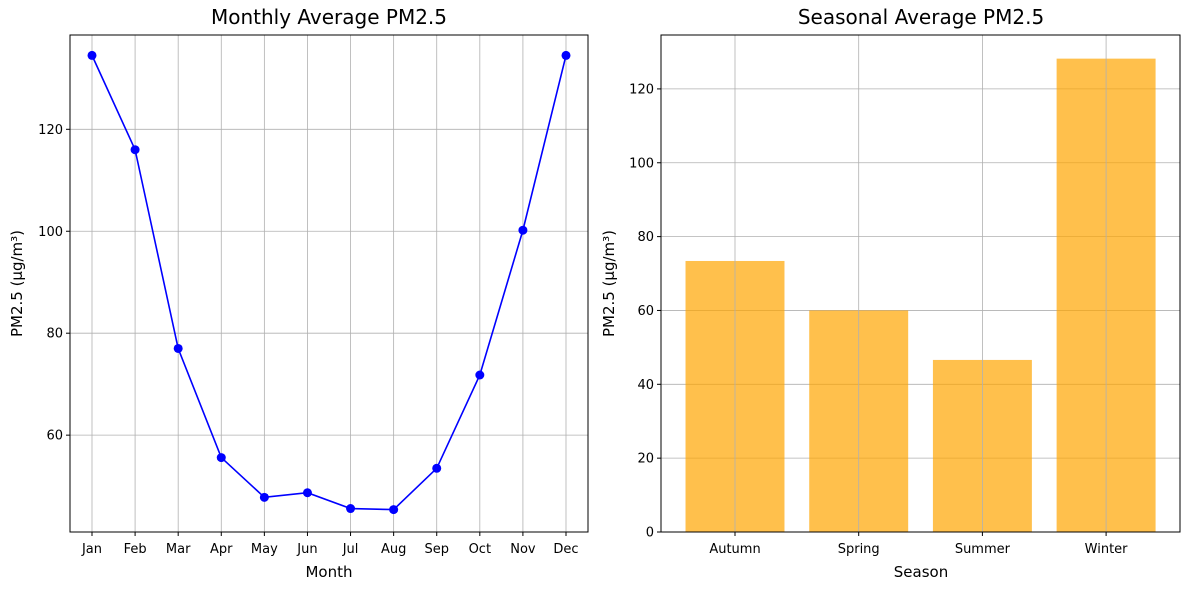 The image size is (1189, 590). What do you see at coordinates (921, 572) in the screenshot?
I see `x-axis-label: Season` at bounding box center [921, 572].